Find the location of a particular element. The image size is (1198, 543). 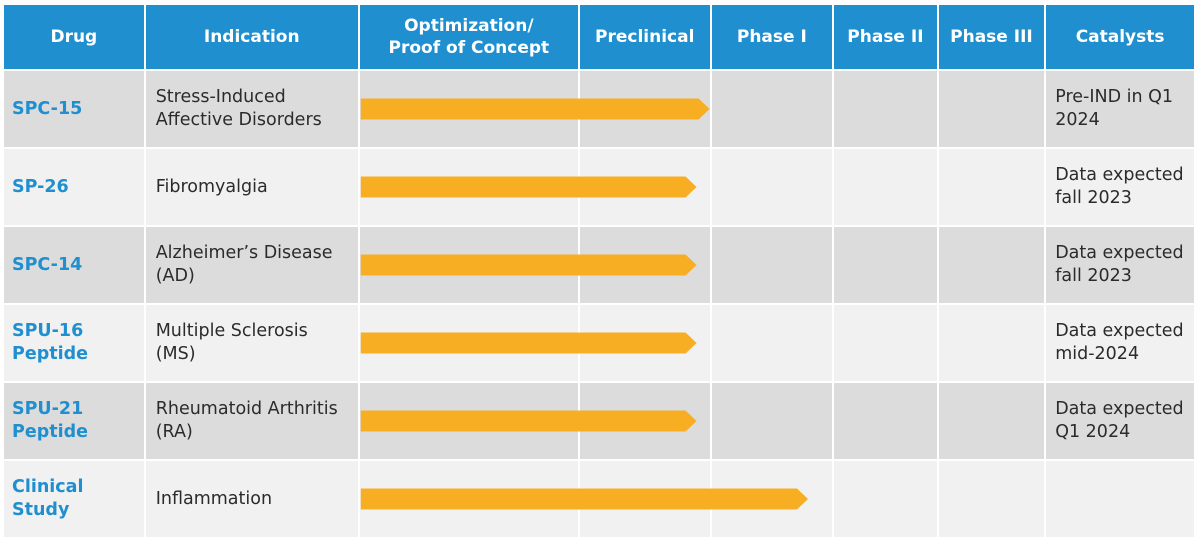

indication-cell: Inflammation is located at coordinates (251, 499).